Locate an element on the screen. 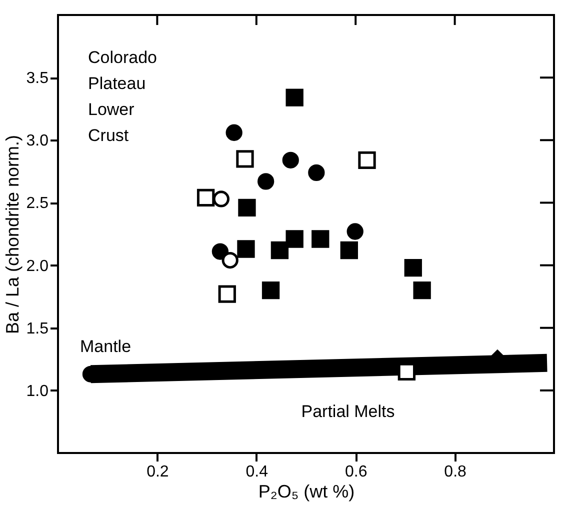  x-tick-label: 0.6 is located at coordinates (356, 472).